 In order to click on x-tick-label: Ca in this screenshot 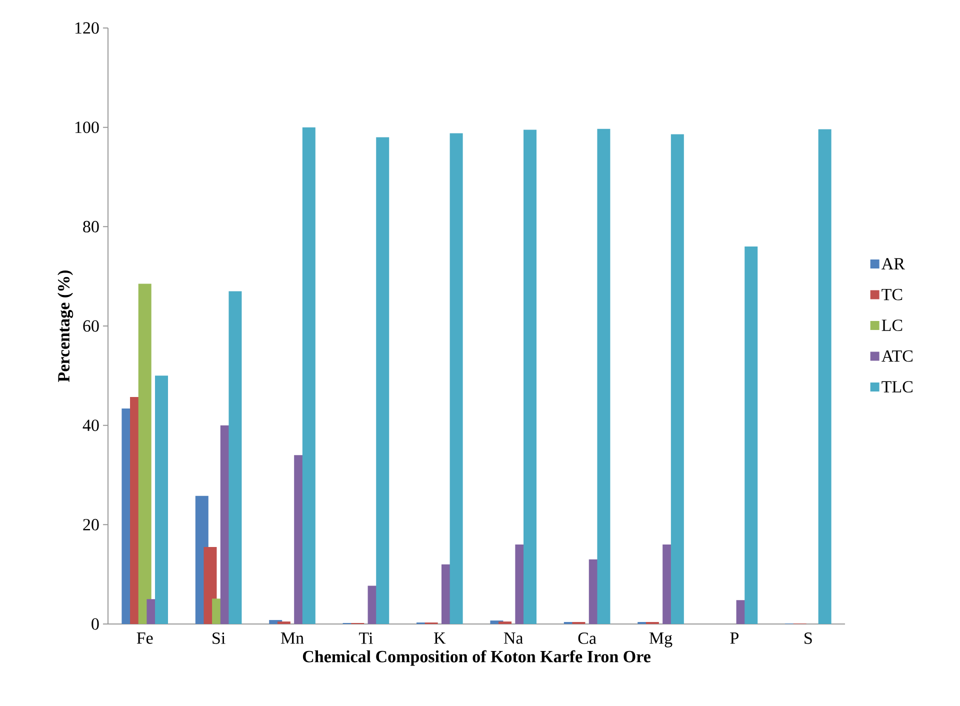, I will do `click(587, 638)`.